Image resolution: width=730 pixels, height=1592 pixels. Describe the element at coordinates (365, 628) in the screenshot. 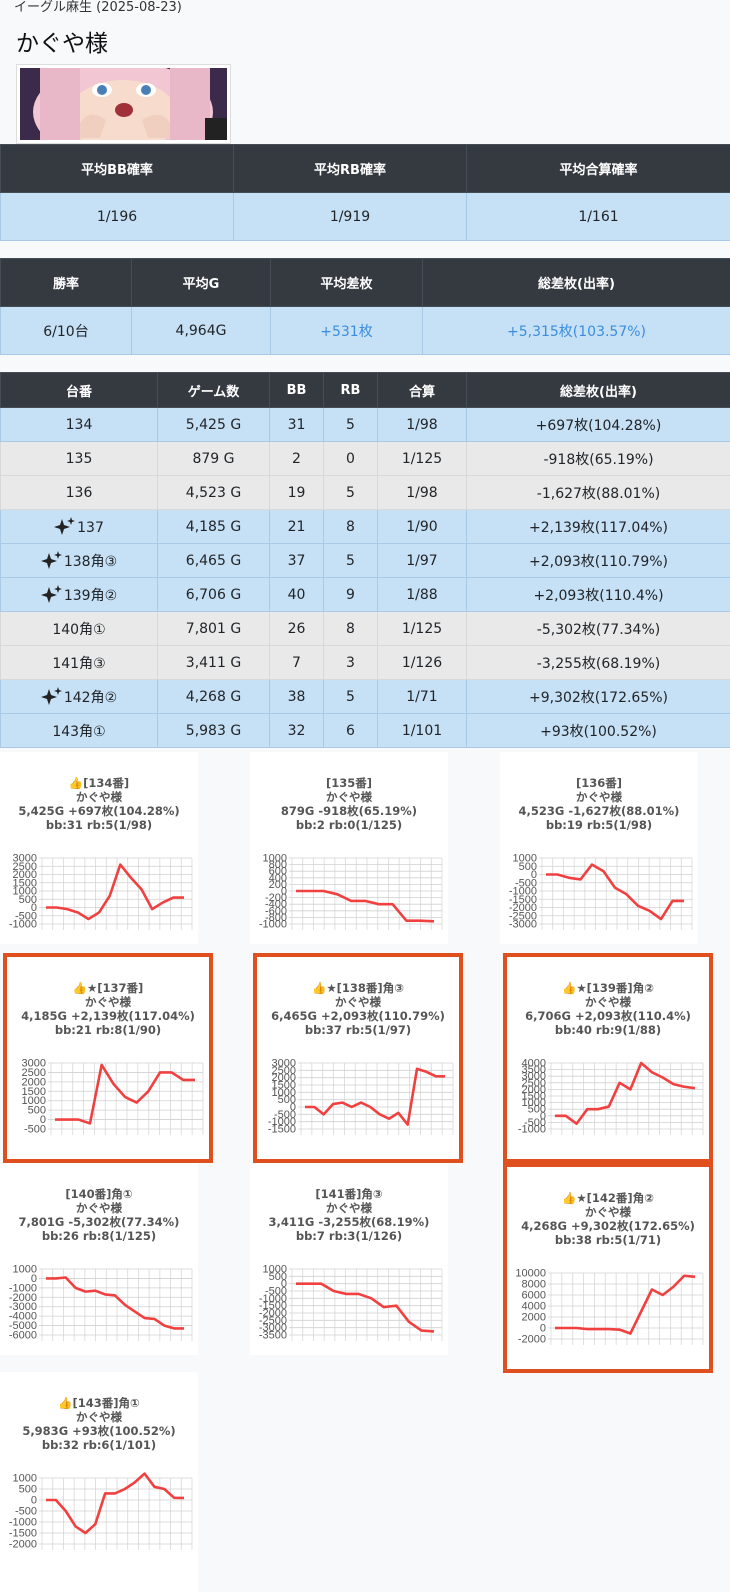

I see `table-row: 140角① 7,801 G 26 8 1/125 -5,302枚(77.34%)` at that location.